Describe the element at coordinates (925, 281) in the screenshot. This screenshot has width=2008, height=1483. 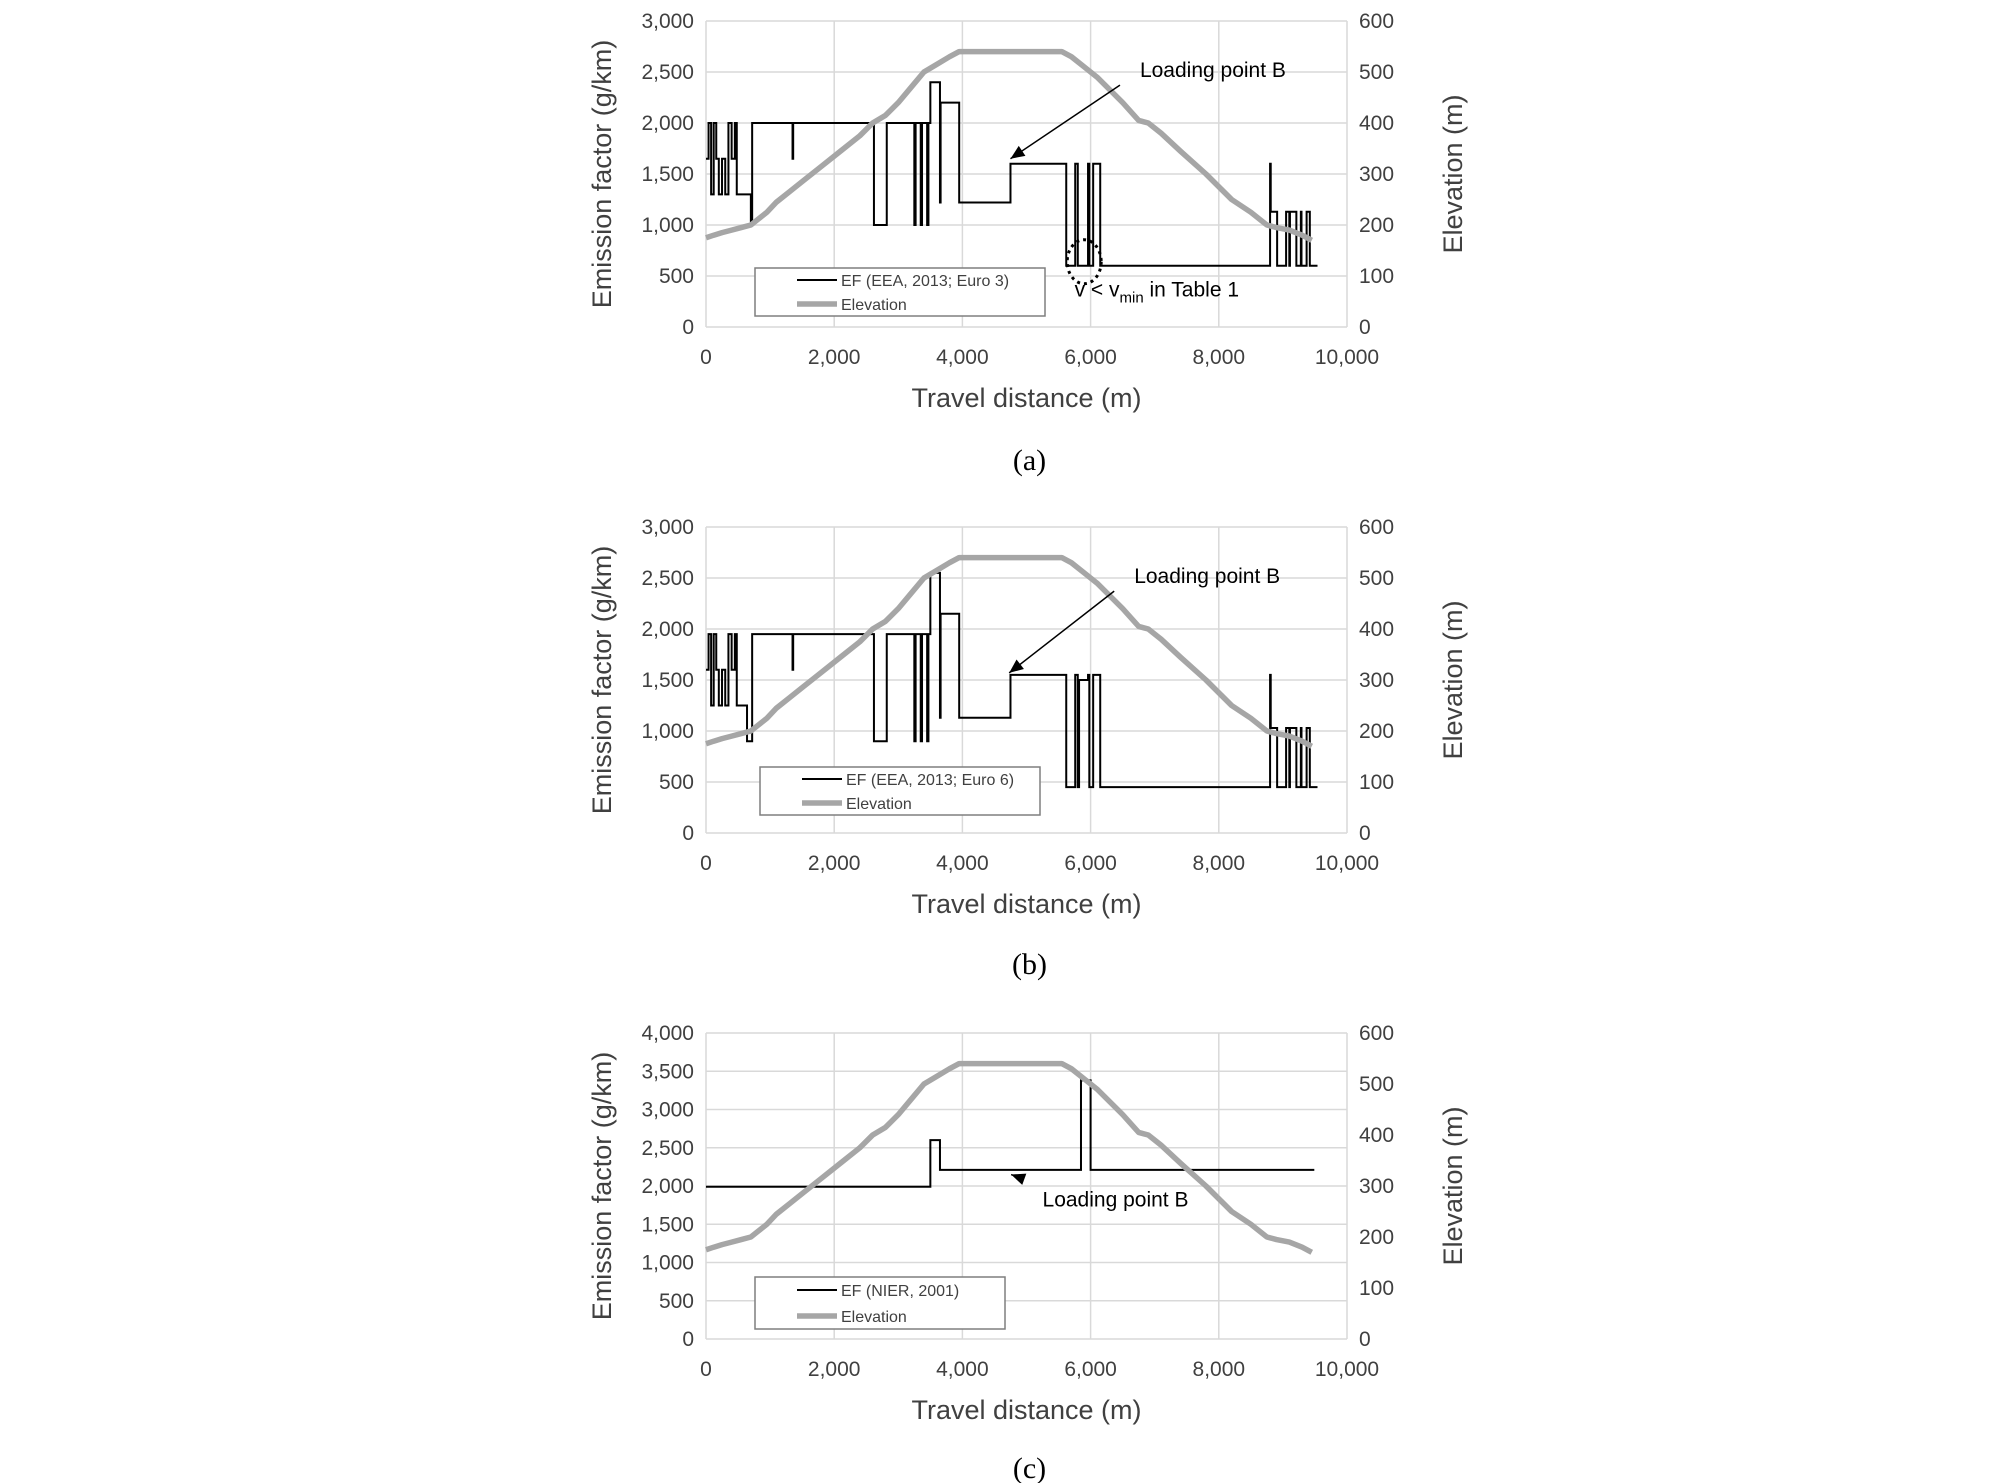
I see `legend-label: EF (EEA, 2013; Euro 3)` at that location.